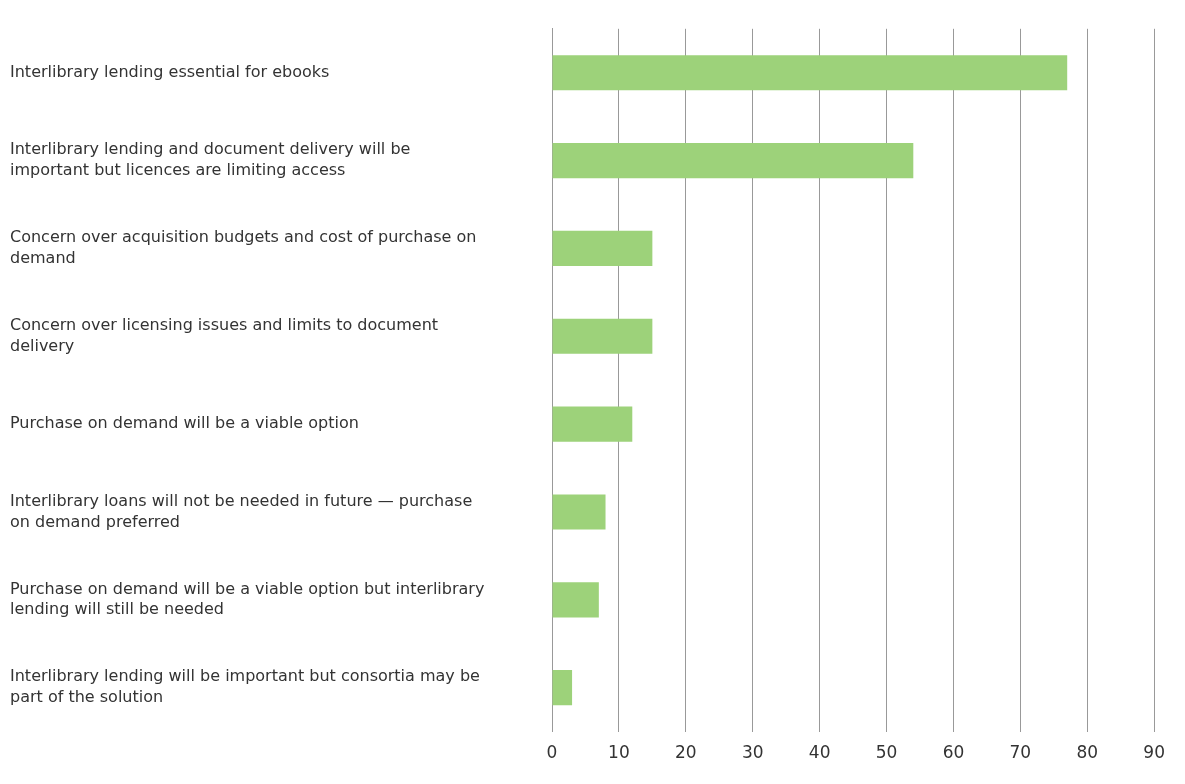 This screenshot has height=784, width=1185. What do you see at coordinates (886, 752) in the screenshot?
I see `x-tick-label: 50` at bounding box center [886, 752].